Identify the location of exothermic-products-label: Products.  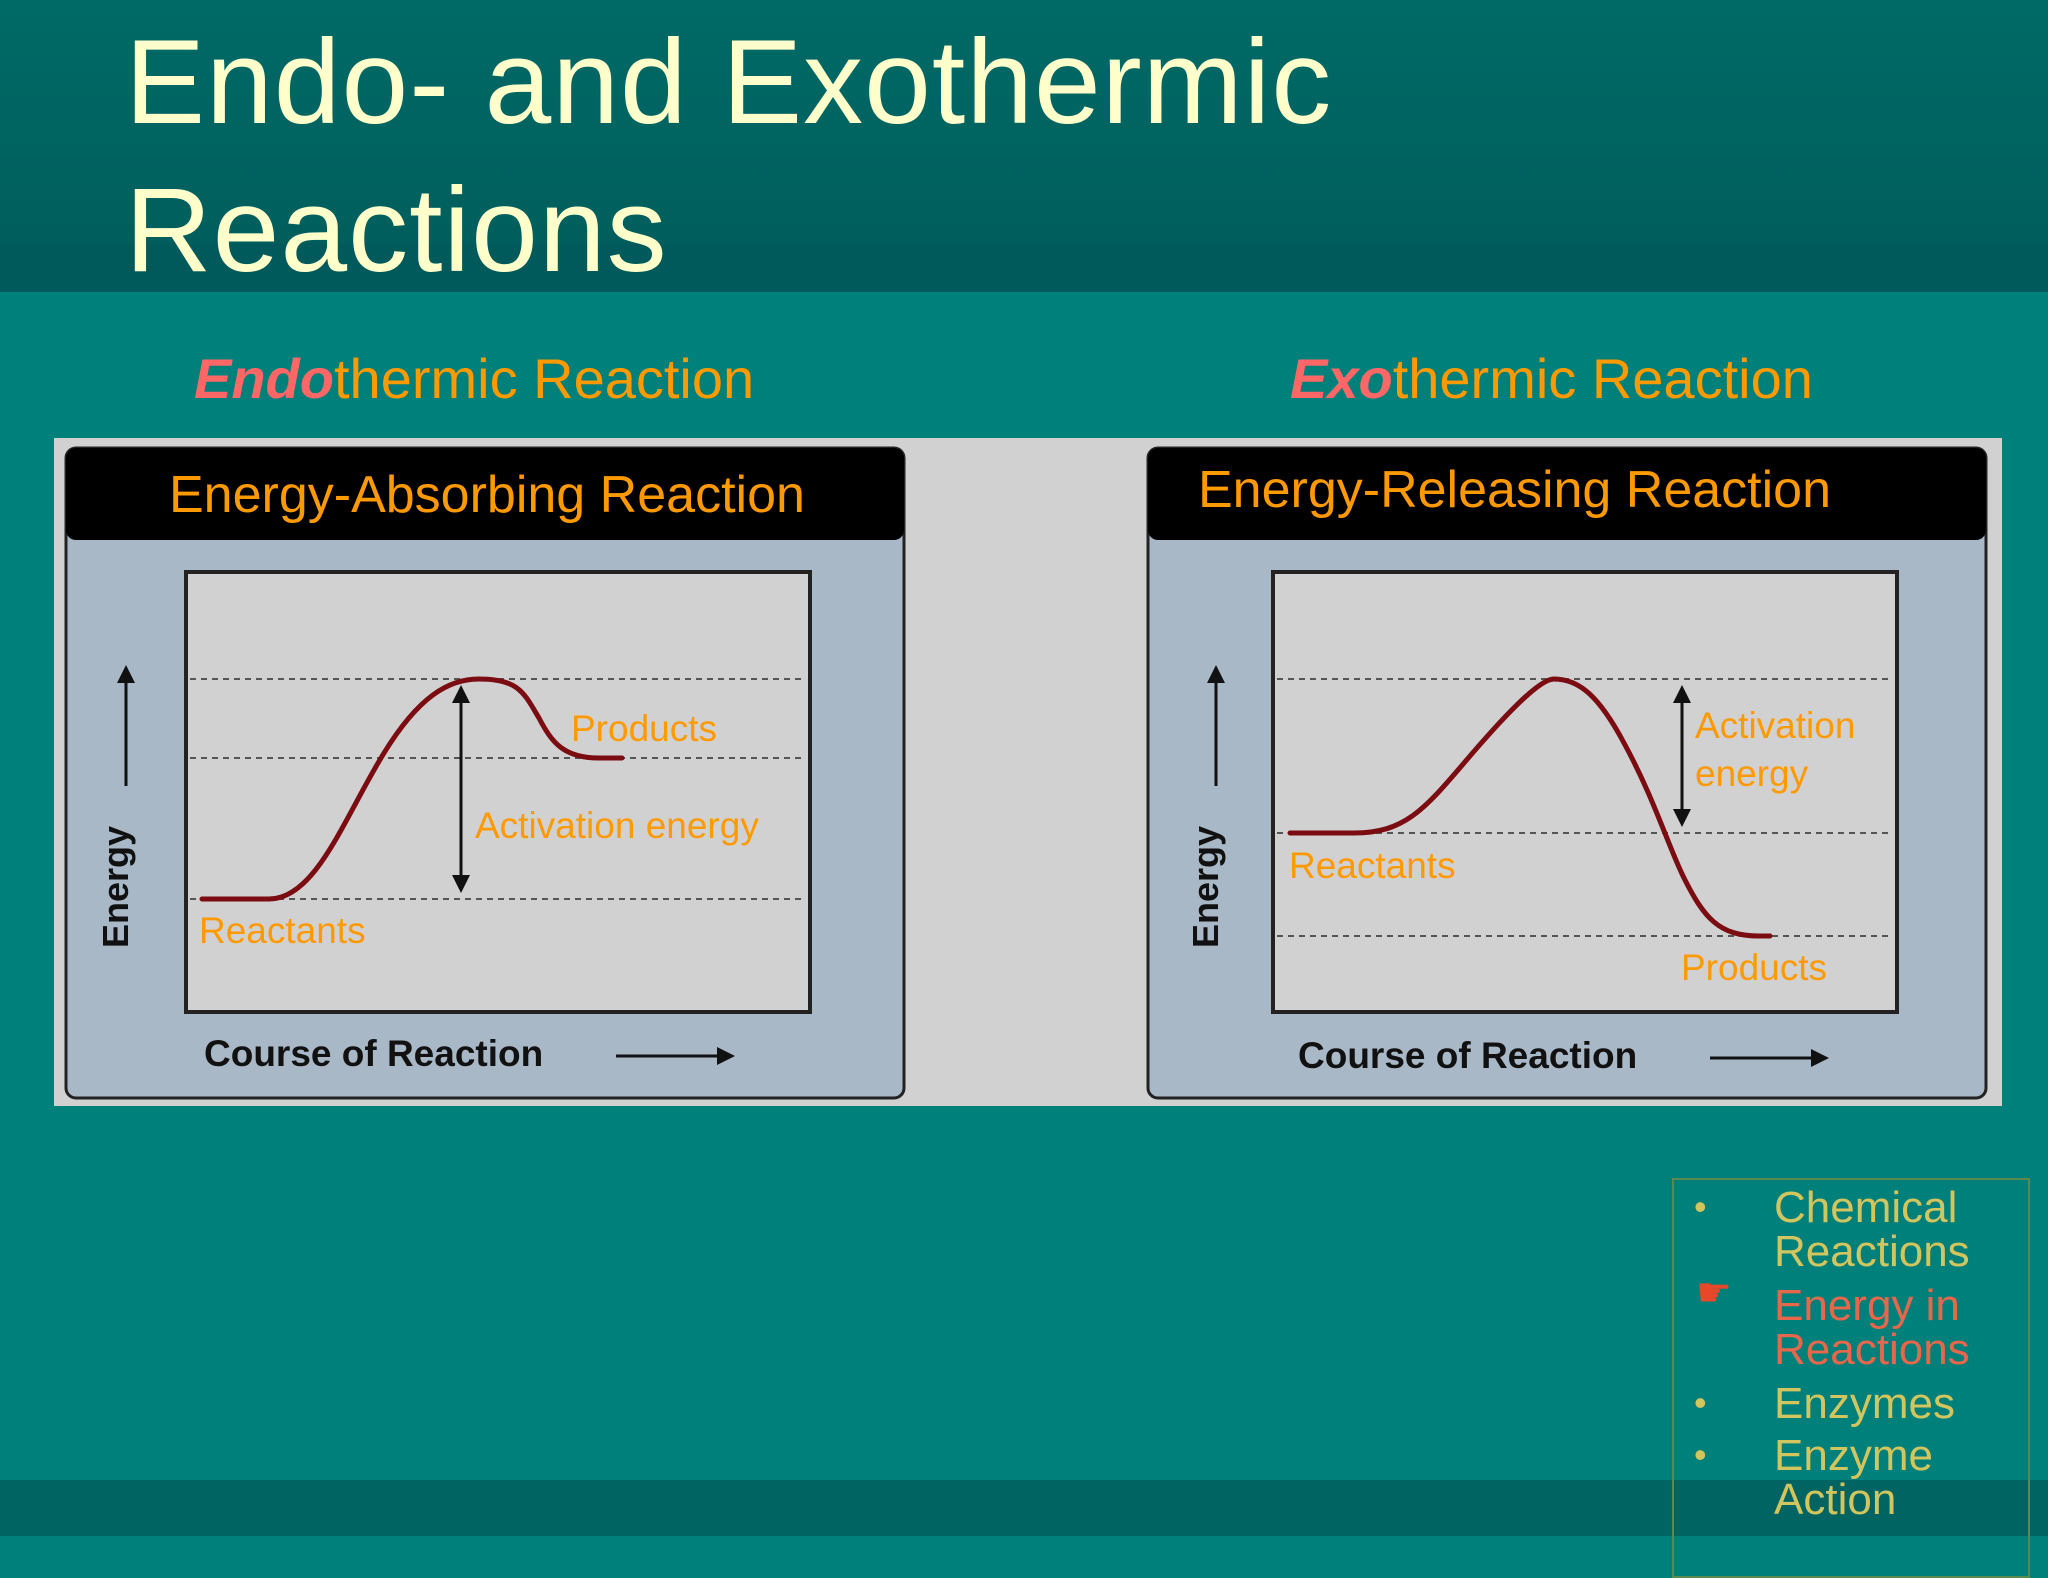
(1754, 967).